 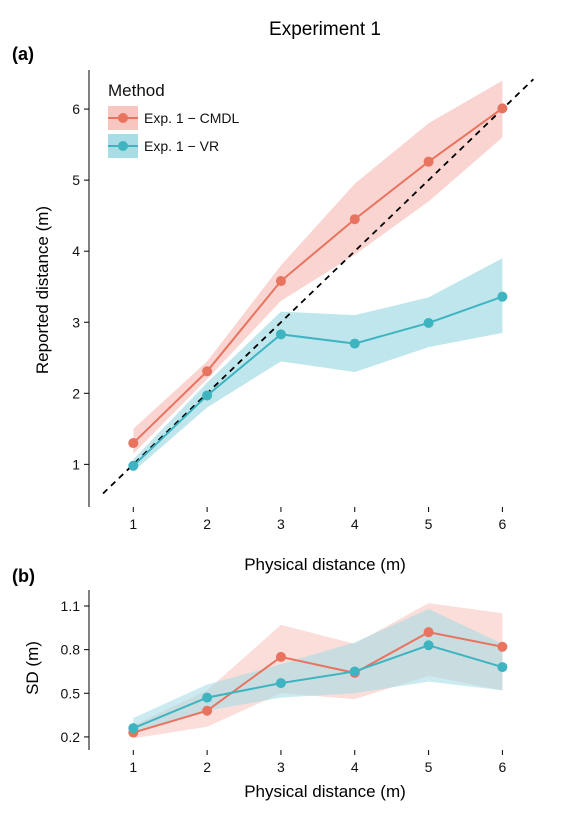 What do you see at coordinates (76, 109) in the screenshot?
I see `panel-a-y-tick-label: 6` at bounding box center [76, 109].